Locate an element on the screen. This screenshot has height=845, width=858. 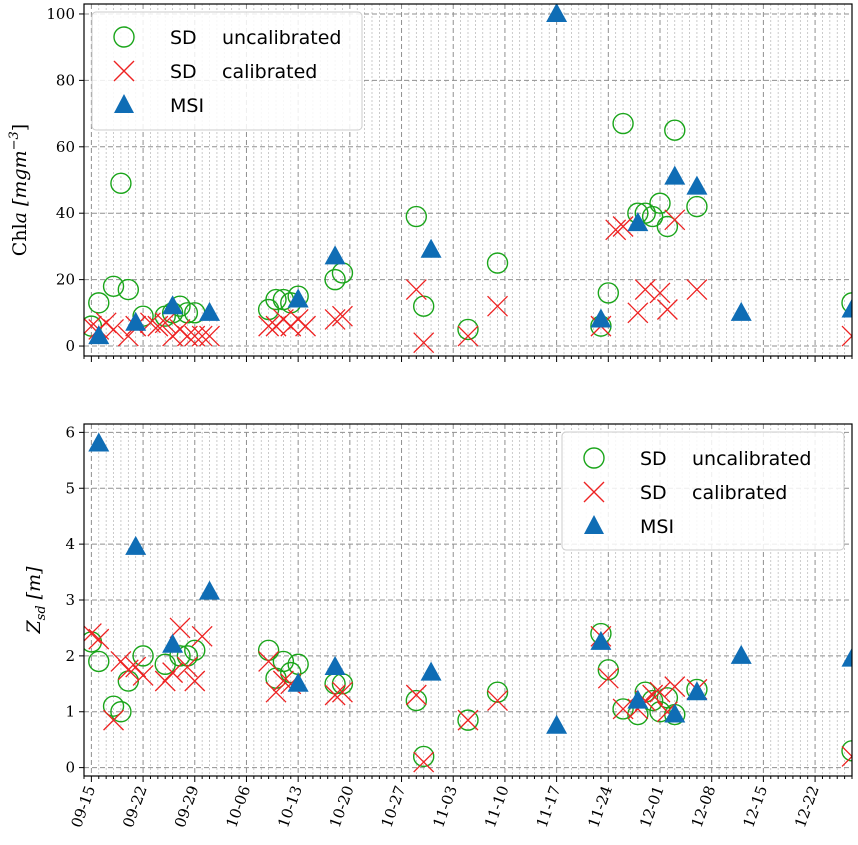
x-date-label: 12-15 is located at coordinates (755, 806).